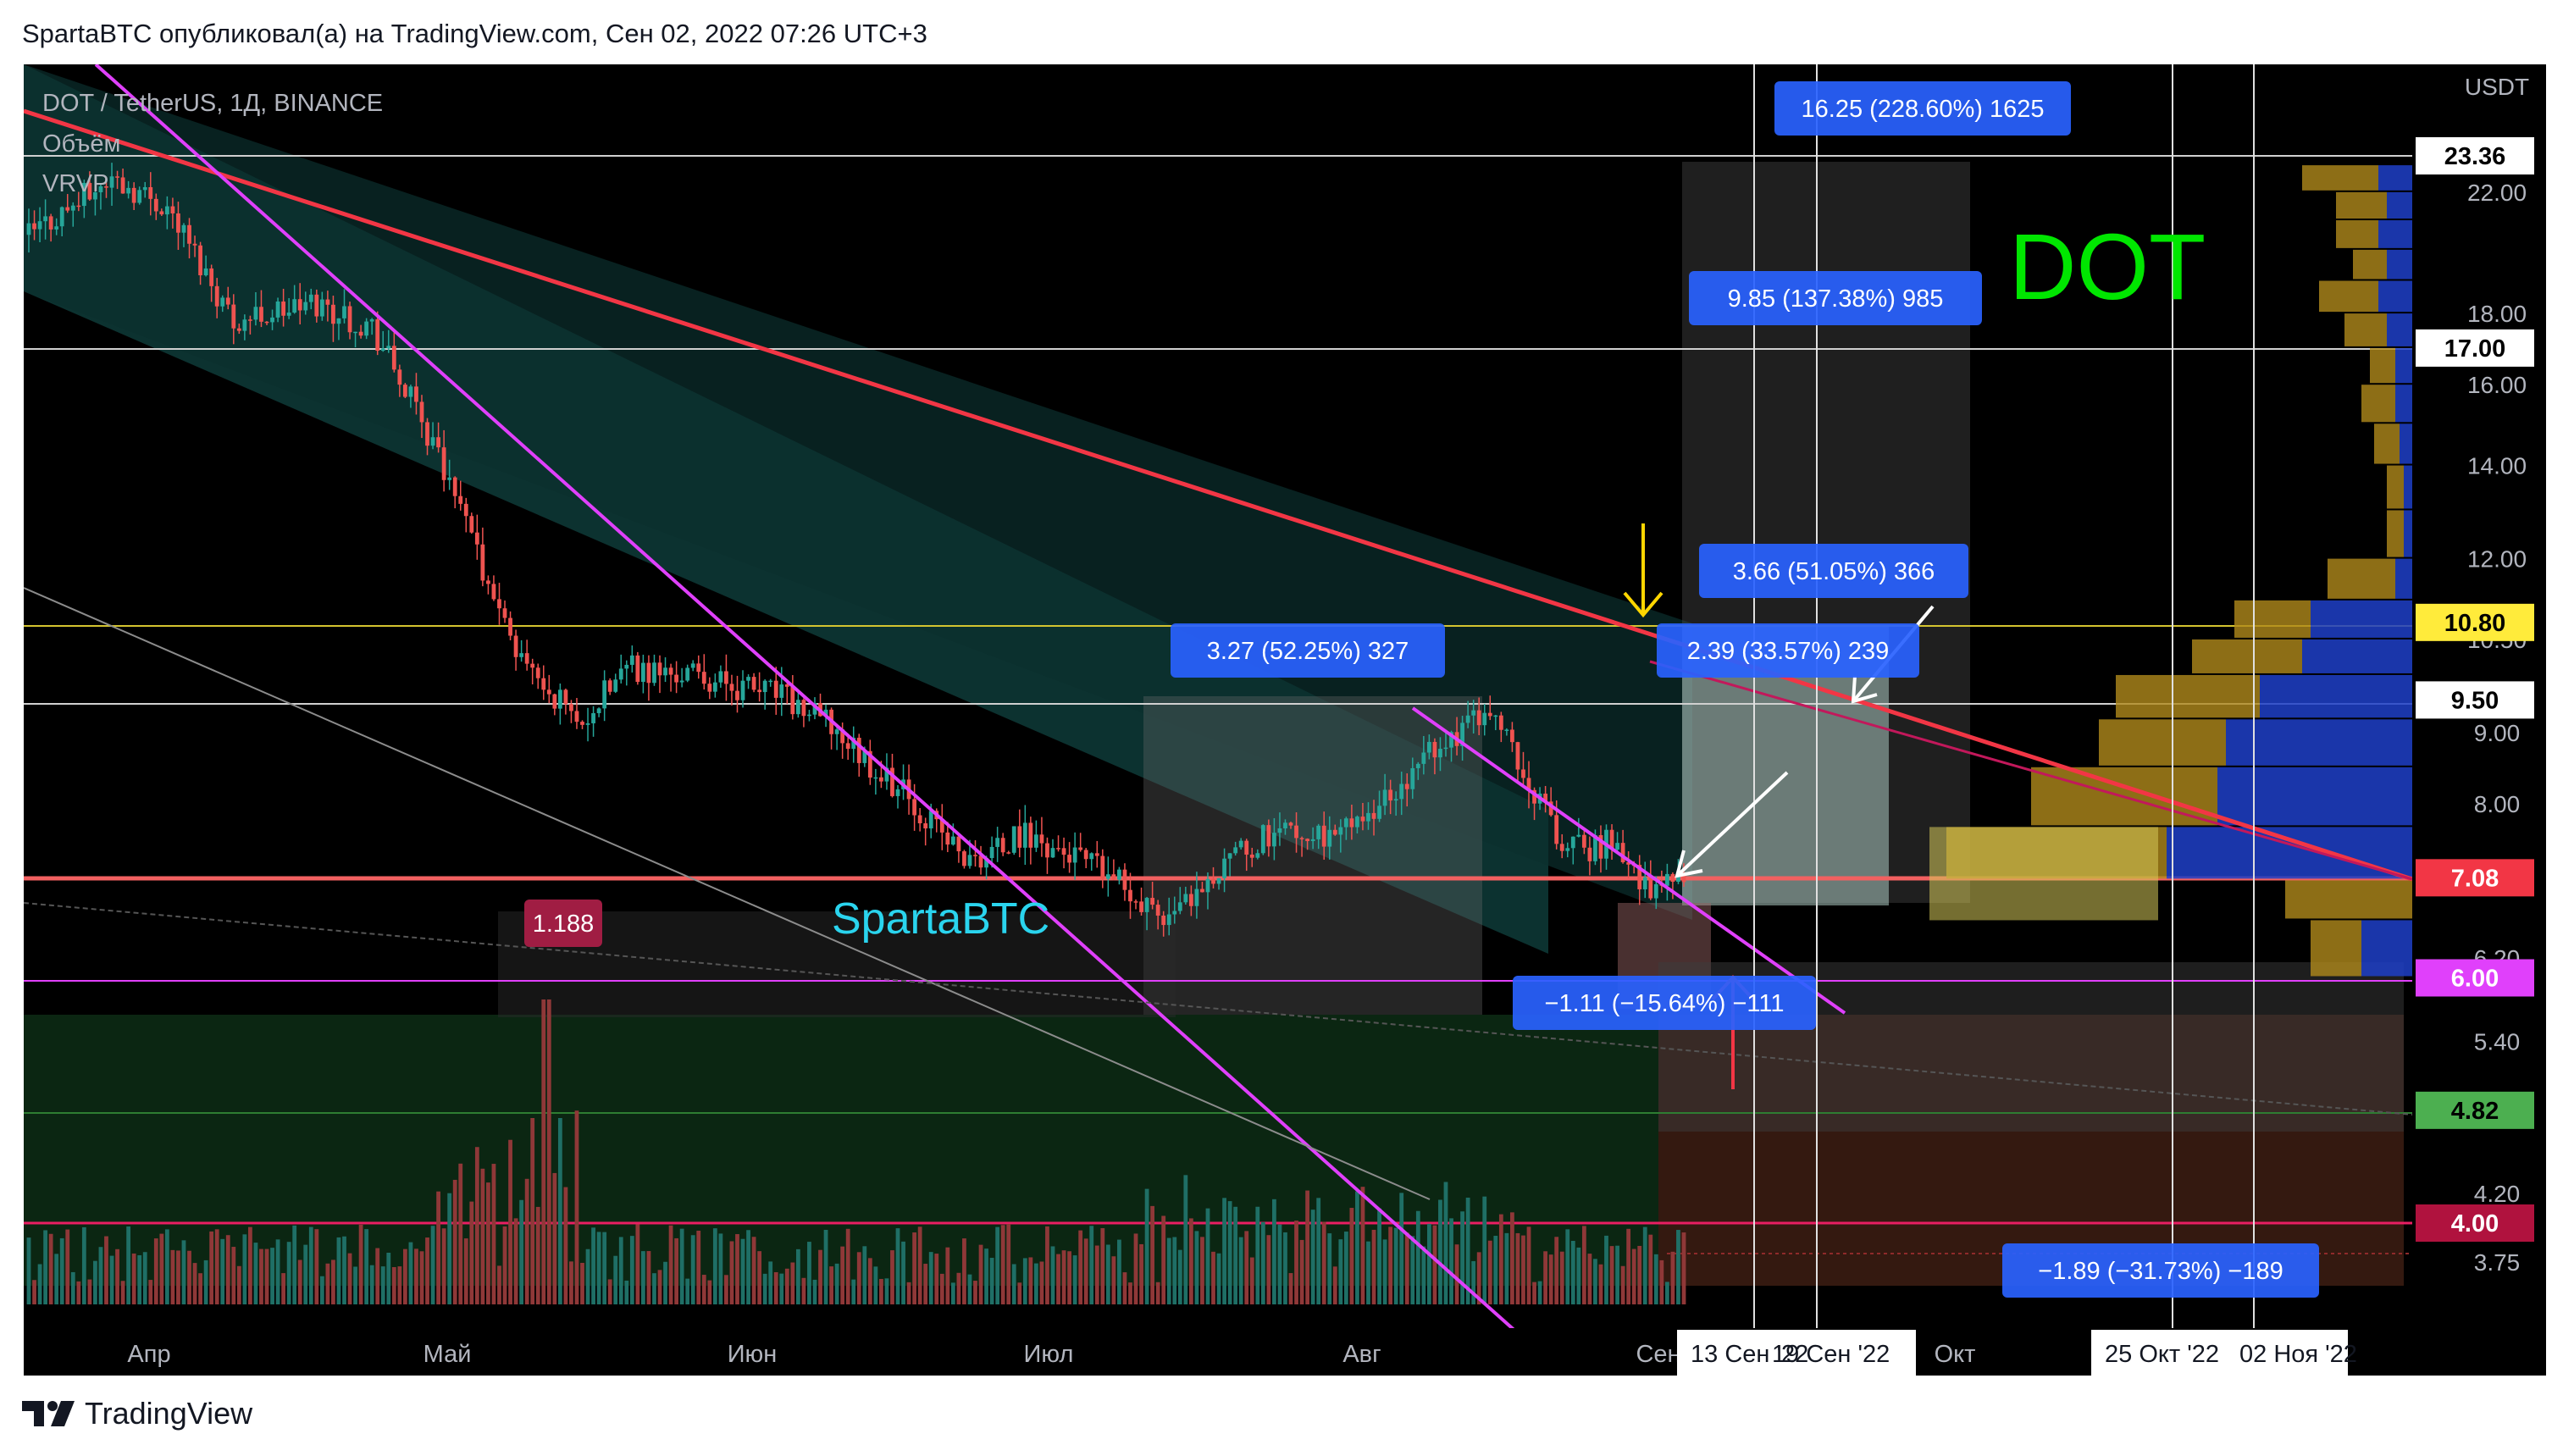 Image resolution: width=2563 pixels, height=1456 pixels. What do you see at coordinates (81, 144) in the screenshot?
I see `volume-legend: Объём` at bounding box center [81, 144].